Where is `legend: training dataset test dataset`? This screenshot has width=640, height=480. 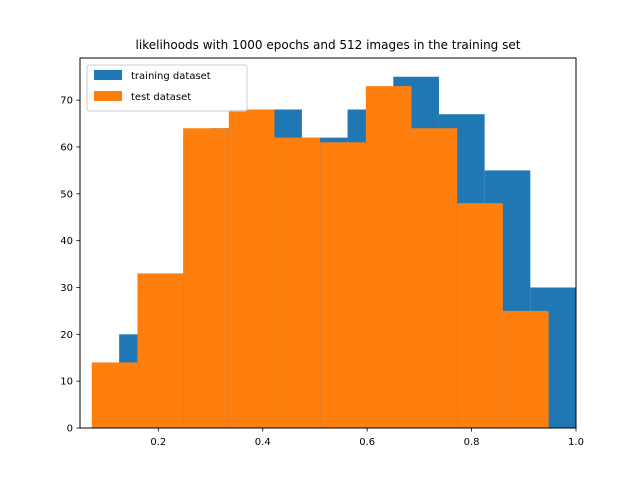
legend: training dataset test dataset is located at coordinates (167, 88).